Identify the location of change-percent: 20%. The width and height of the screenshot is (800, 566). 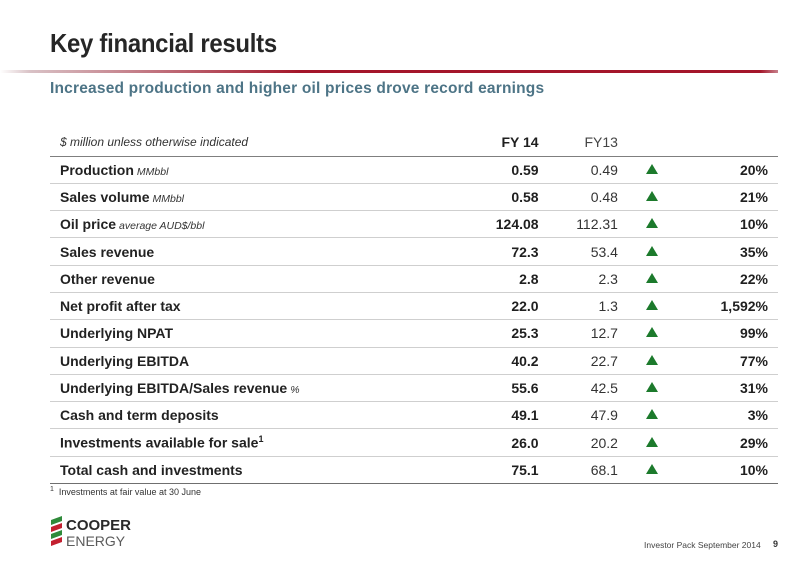
(753, 169).